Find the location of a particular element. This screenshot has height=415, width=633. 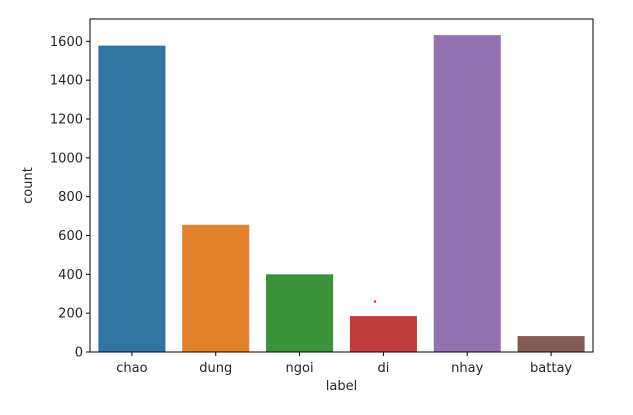

y-tick-label-1400: 1400 is located at coordinates (66, 81).